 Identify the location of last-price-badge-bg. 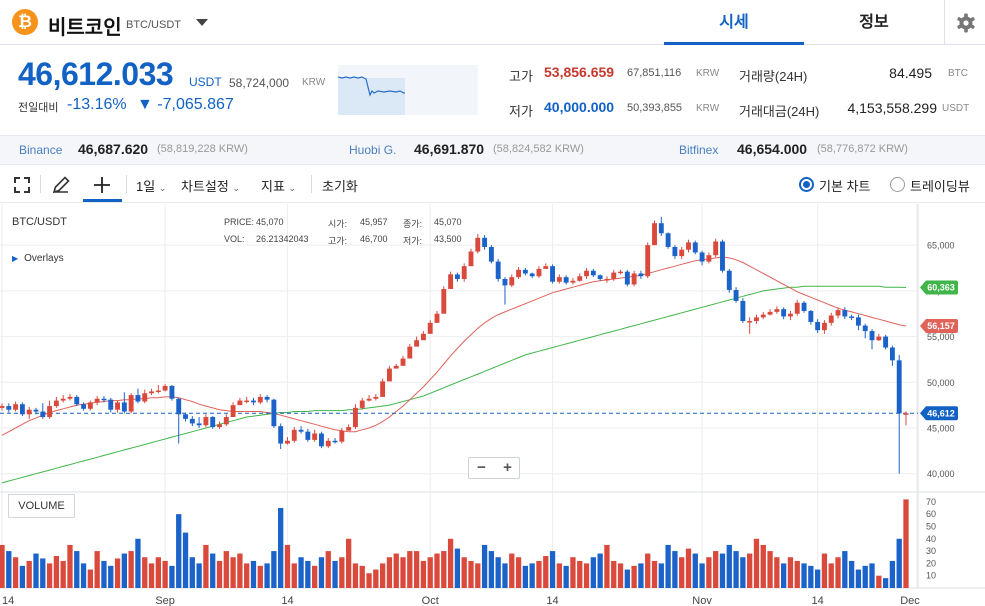
(939, 413).